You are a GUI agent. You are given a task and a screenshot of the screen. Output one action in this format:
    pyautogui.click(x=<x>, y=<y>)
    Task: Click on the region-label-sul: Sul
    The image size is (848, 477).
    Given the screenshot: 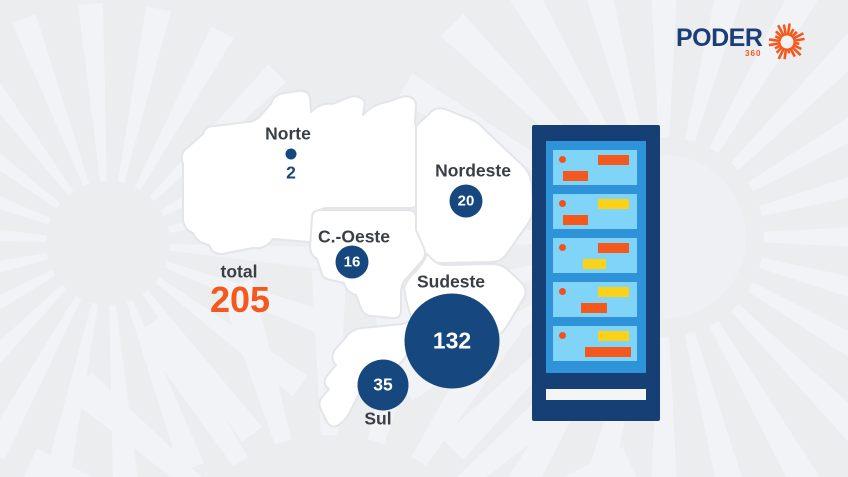 What is the action you would take?
    pyautogui.click(x=378, y=418)
    